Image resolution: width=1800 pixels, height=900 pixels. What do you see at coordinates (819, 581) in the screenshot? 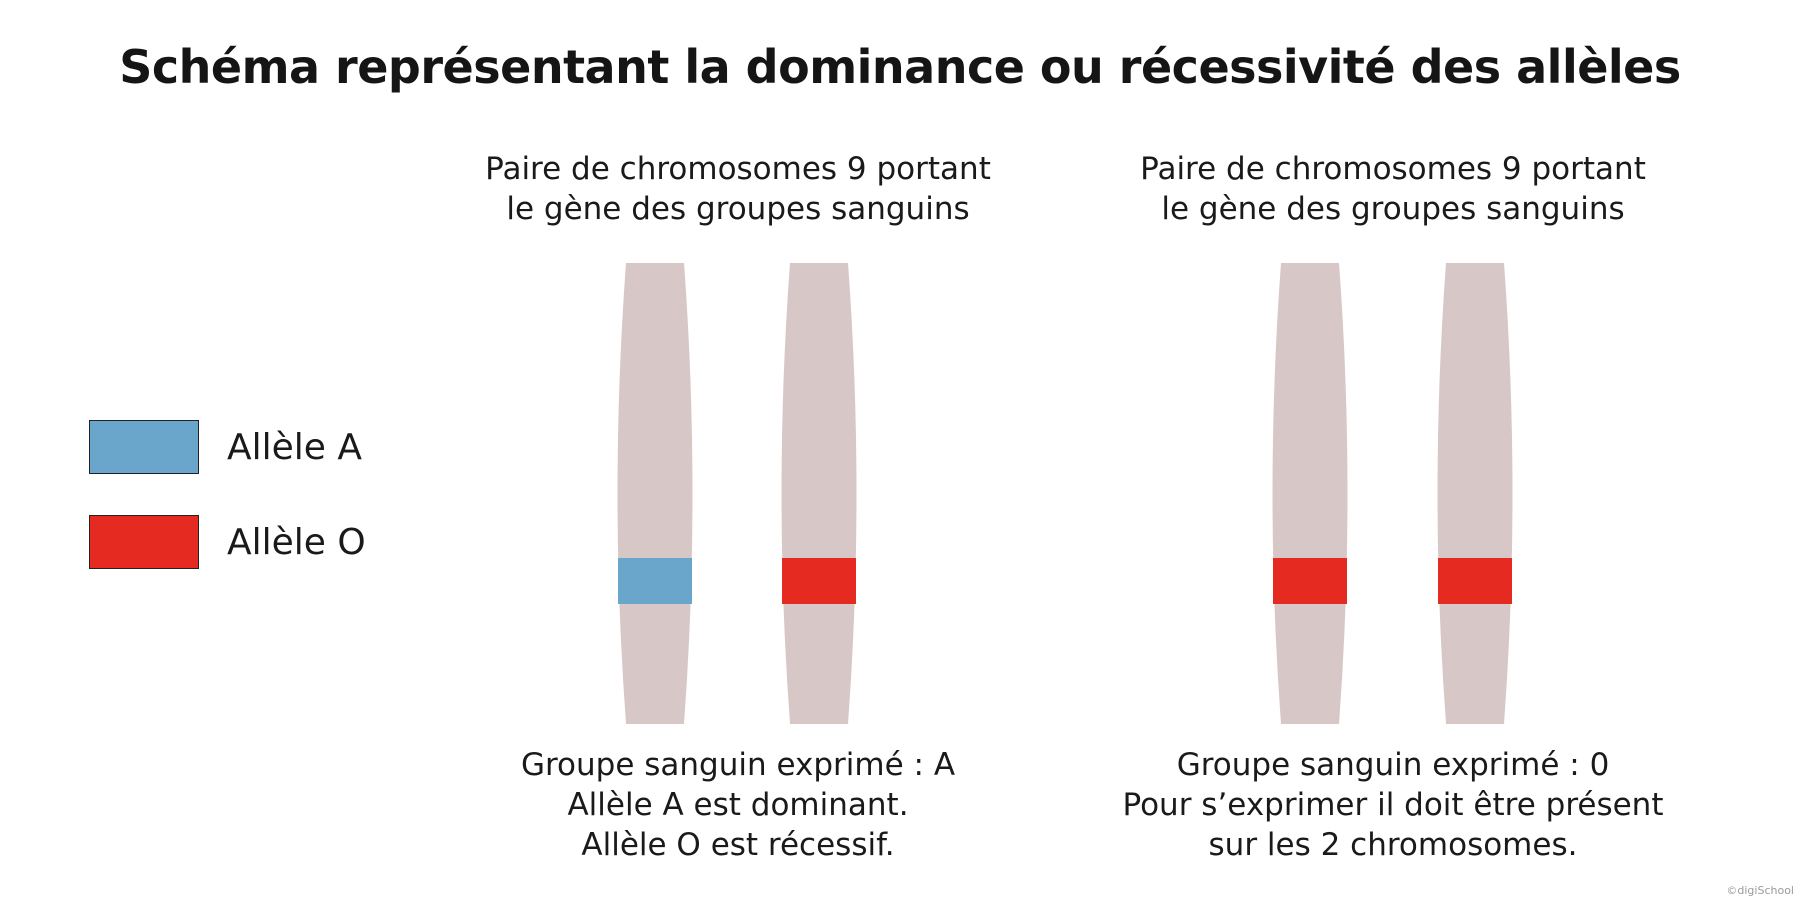
I see `panel-1-chromosome-2-allele-o-band` at bounding box center [819, 581].